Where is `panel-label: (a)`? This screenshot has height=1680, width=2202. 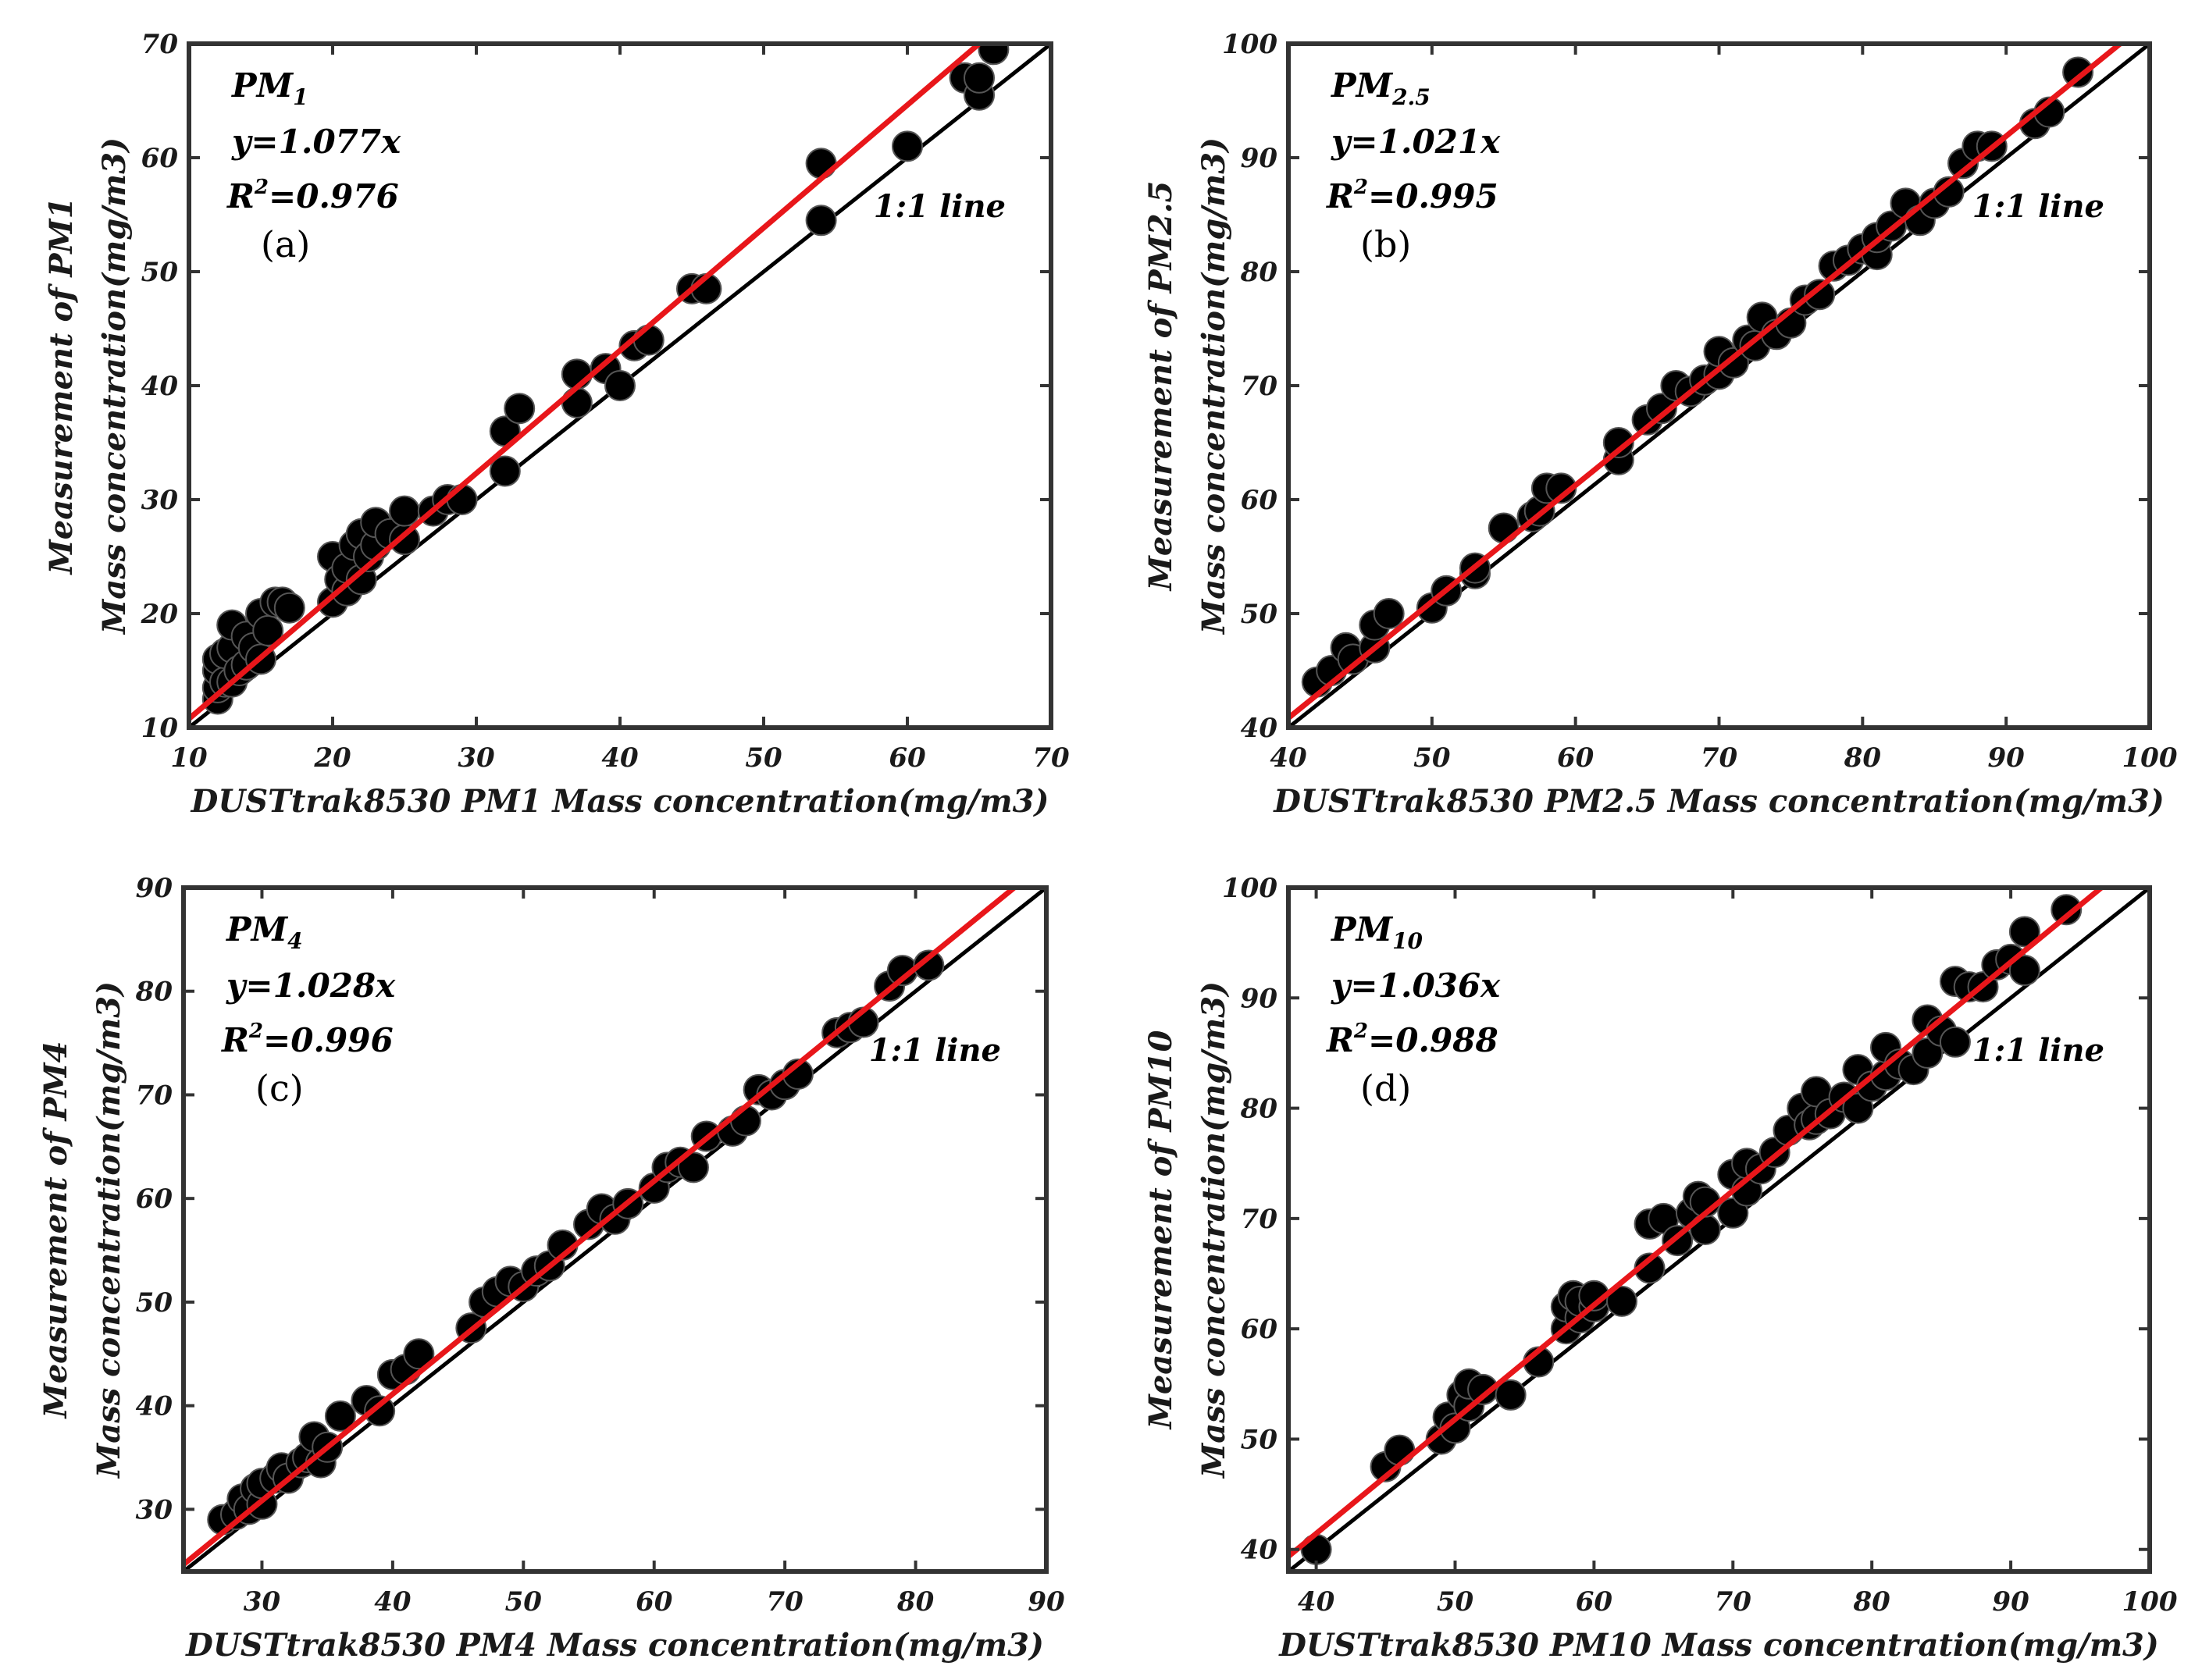
panel-label: (a) is located at coordinates (285, 244).